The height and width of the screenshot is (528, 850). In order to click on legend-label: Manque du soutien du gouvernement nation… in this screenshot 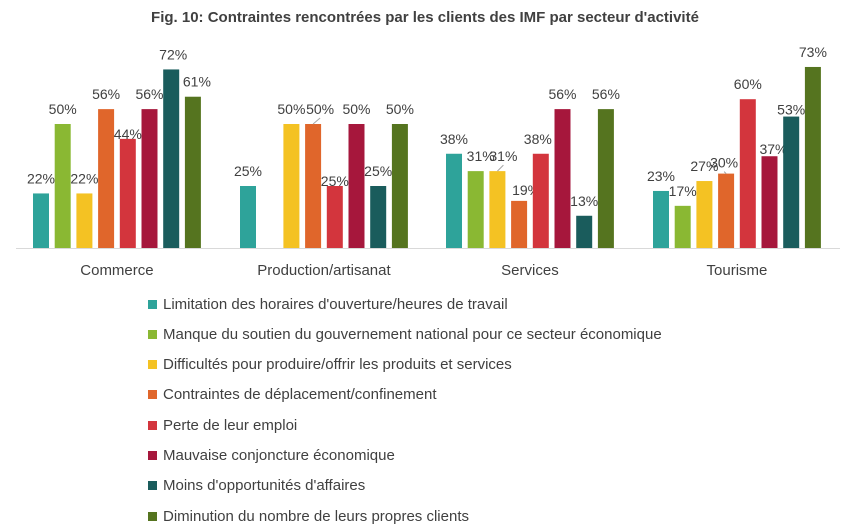, I will do `click(412, 334)`.